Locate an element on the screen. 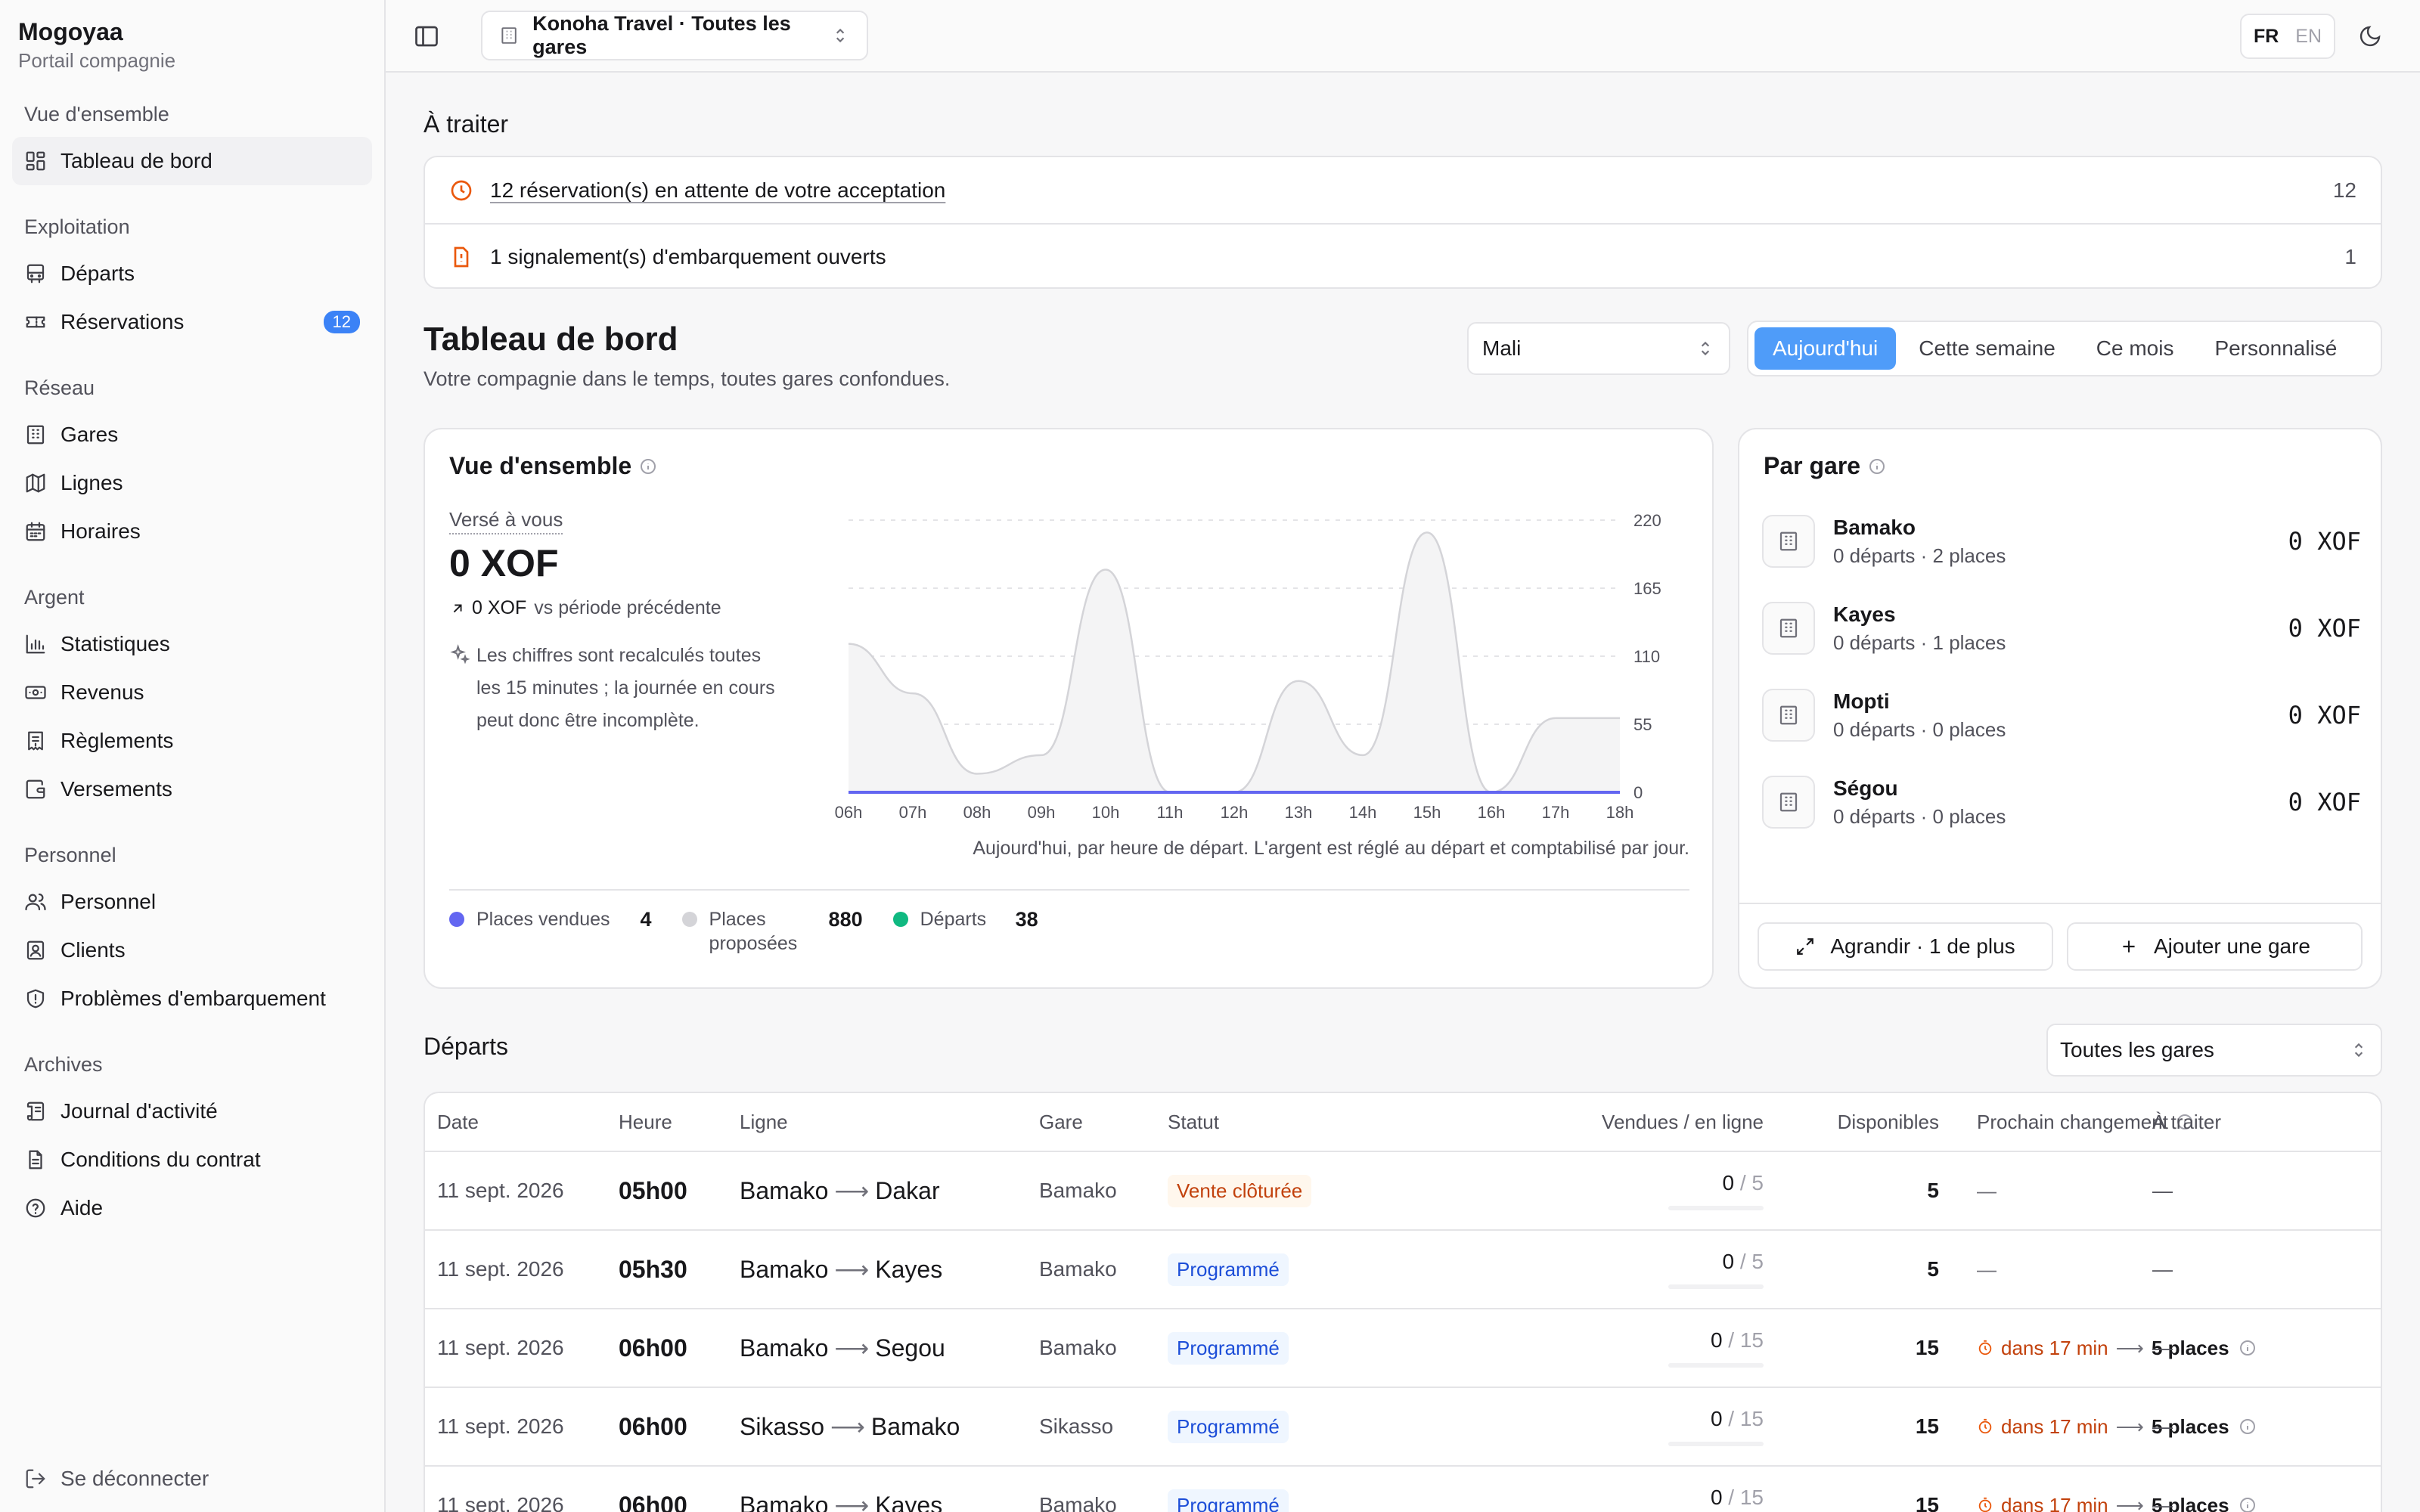 This screenshot has height=1512, width=2420. sidebar-item-personnel: Personnel is located at coordinates (192, 902).